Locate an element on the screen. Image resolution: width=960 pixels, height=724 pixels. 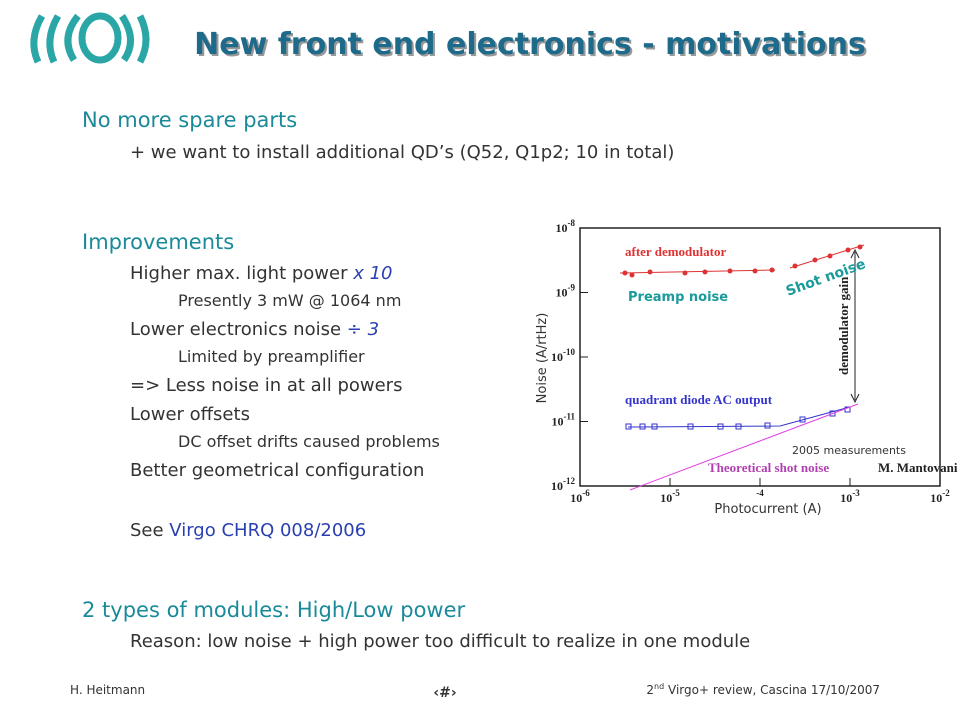
annotation: M. Mantovani is located at coordinates (918, 467).